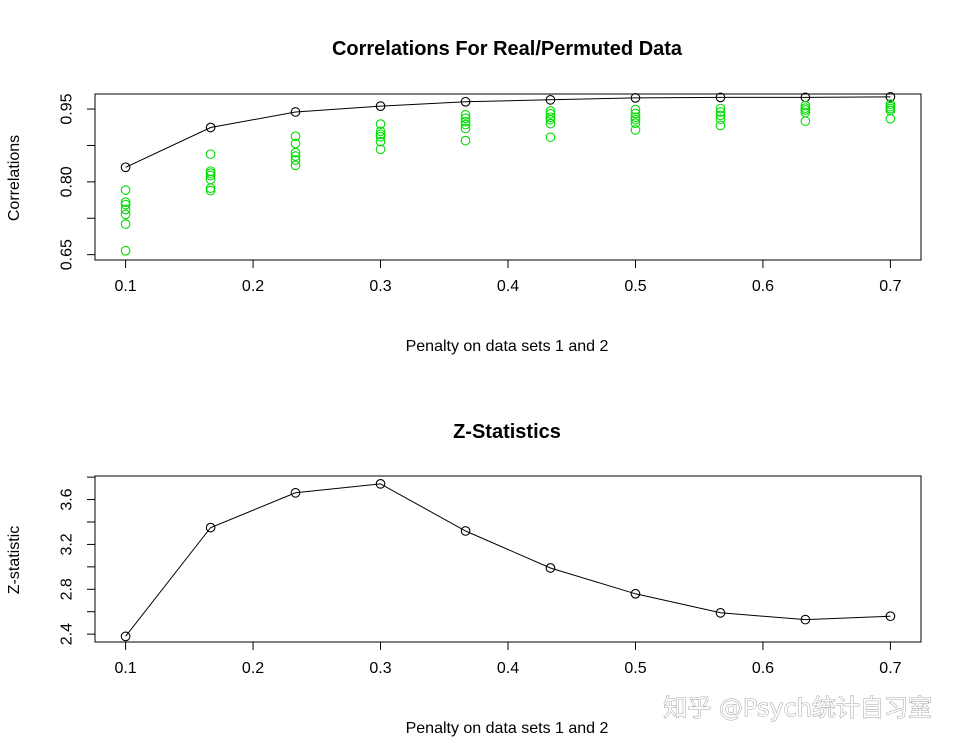 The width and height of the screenshot is (955, 752). What do you see at coordinates (507, 432) in the screenshot?
I see `chart-title: Z-Statistics` at bounding box center [507, 432].